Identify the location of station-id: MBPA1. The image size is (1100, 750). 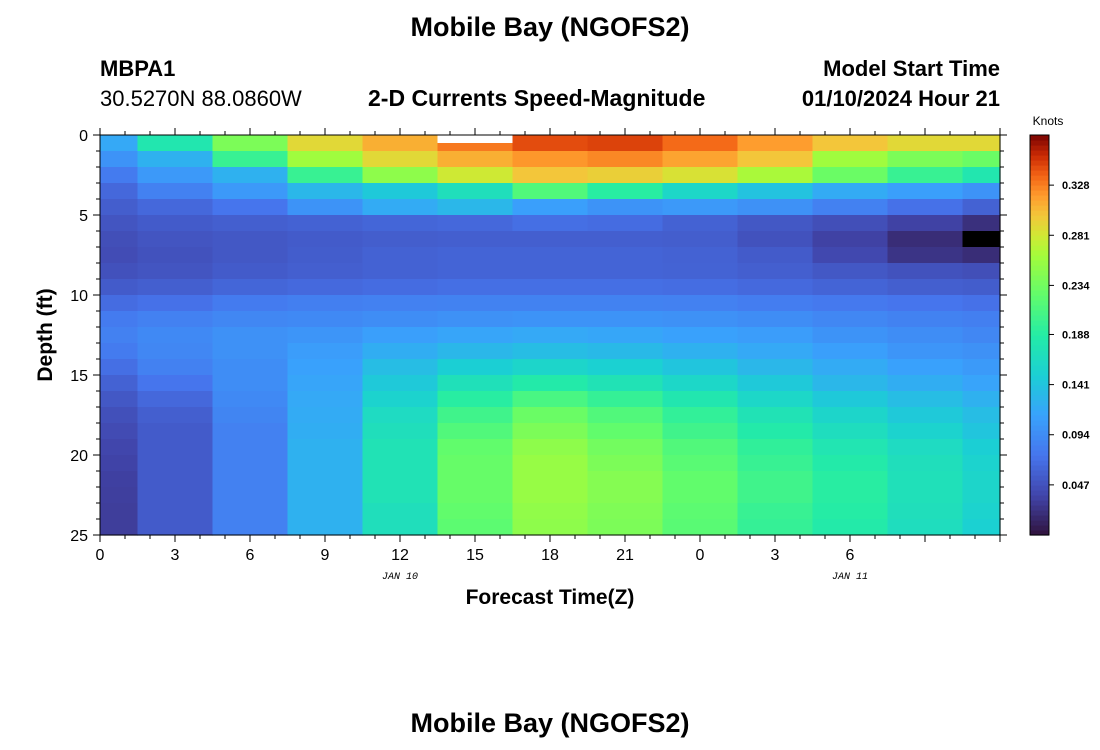
(138, 68).